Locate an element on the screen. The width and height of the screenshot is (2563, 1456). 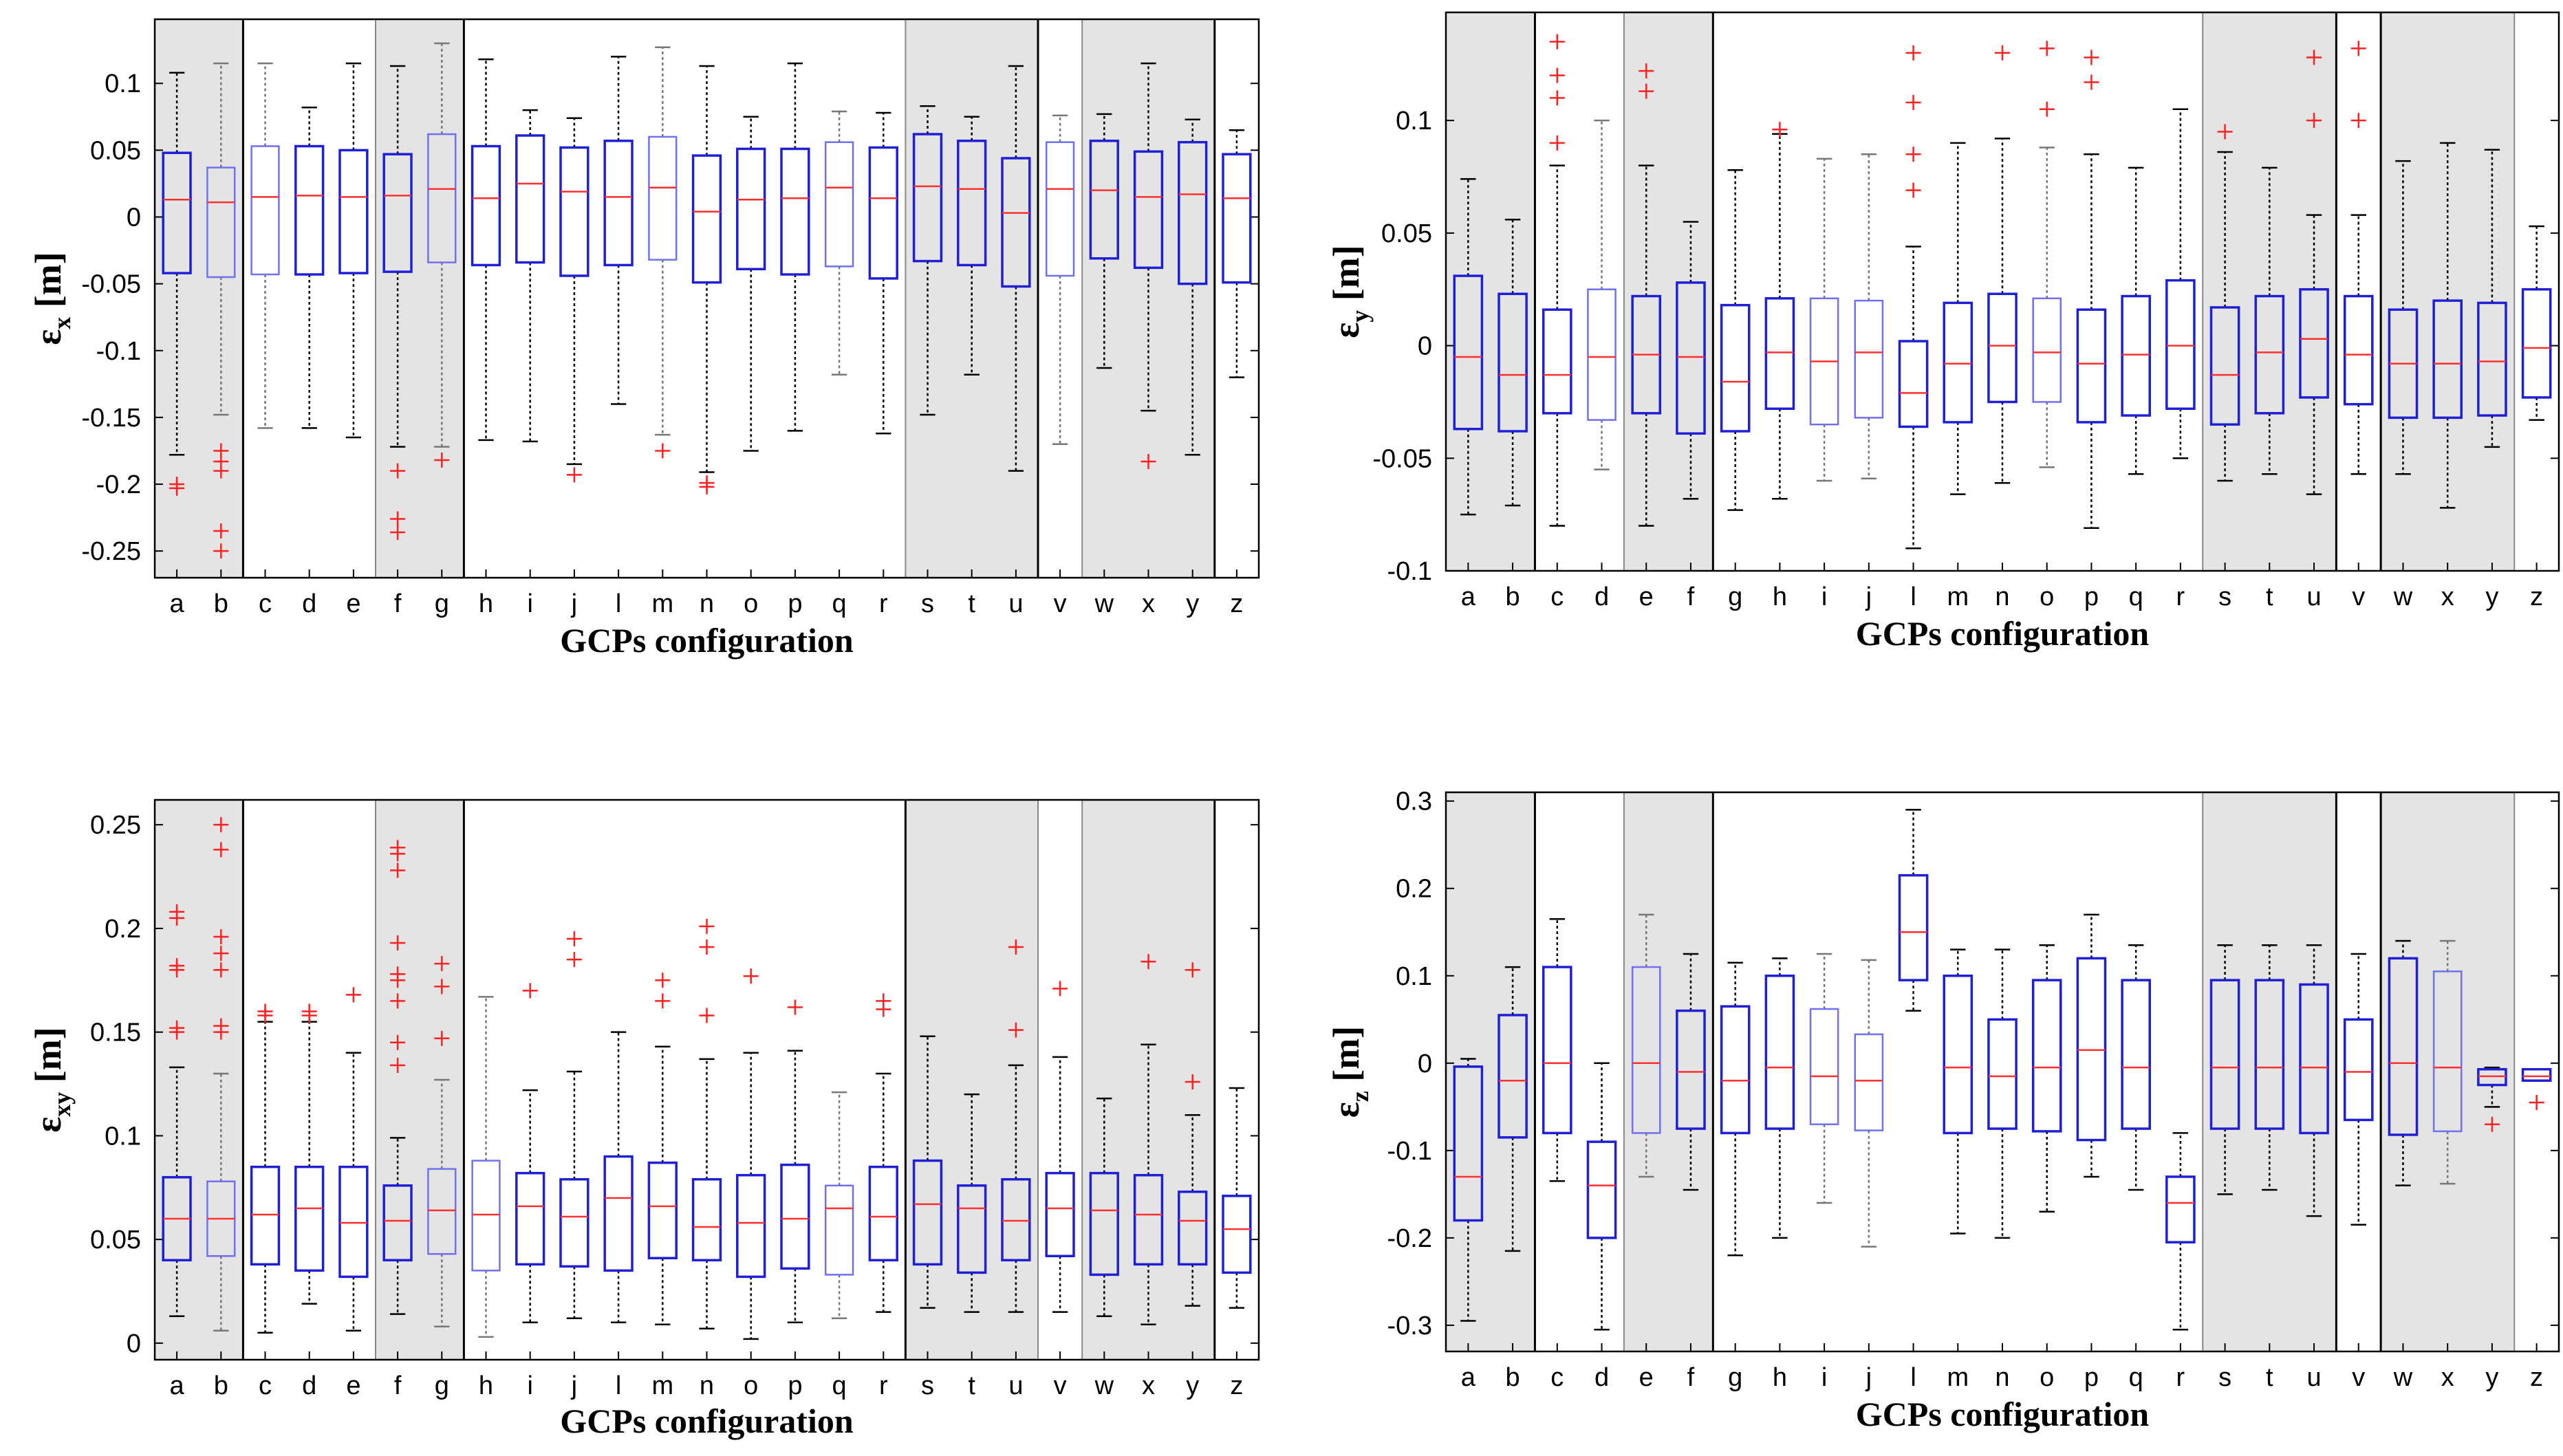
y-tick-label: 0.3 is located at coordinates (1414, 801).